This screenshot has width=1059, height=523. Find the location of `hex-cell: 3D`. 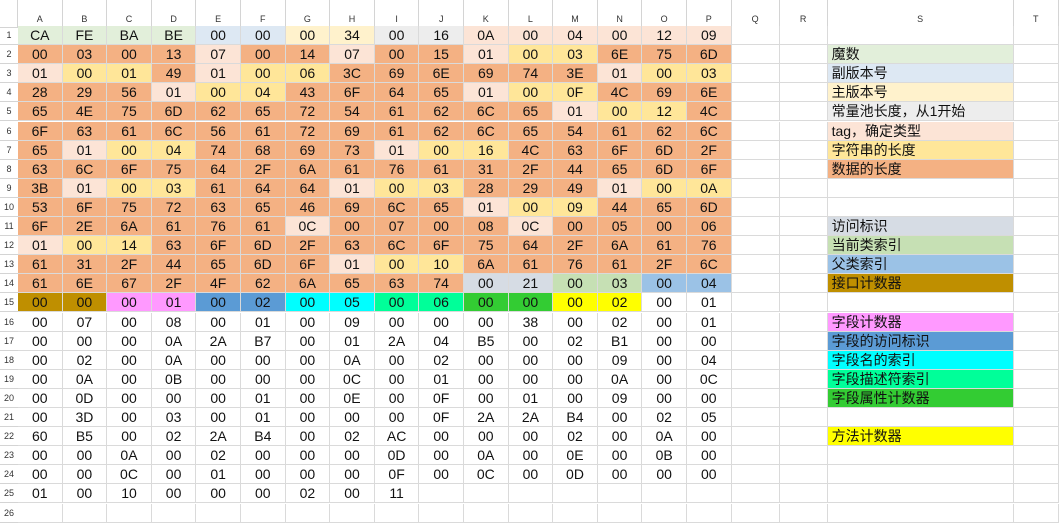

hex-cell: 3D is located at coordinates (85, 418).